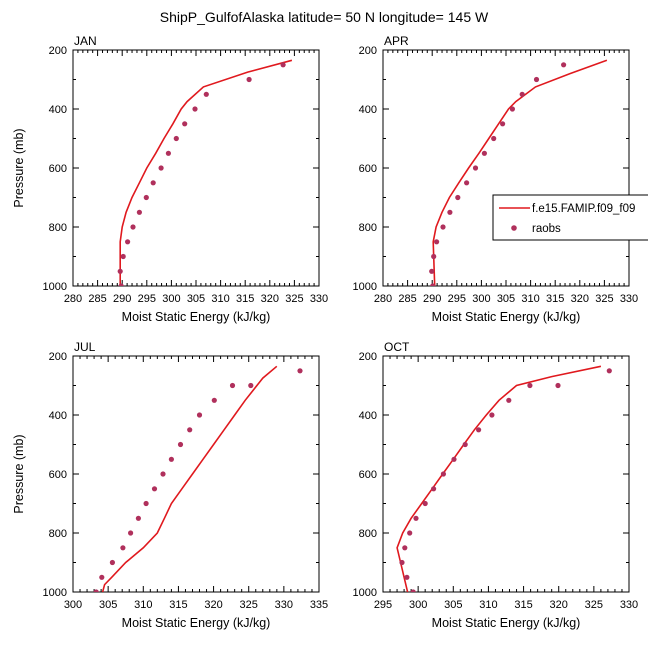 The width and height of the screenshot is (648, 648). I want to click on legend-model-label: f.e15.FAMIP.f09_f09, so click(583, 209).